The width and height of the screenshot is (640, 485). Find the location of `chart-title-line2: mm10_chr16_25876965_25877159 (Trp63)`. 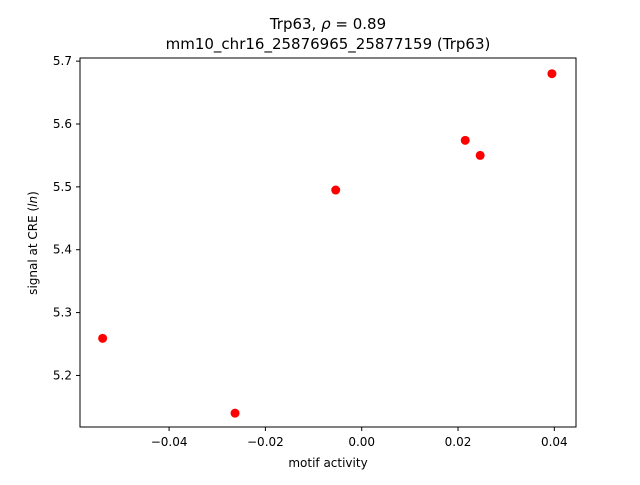

chart-title-line2: mm10_chr16_25876965_25877159 (Trp63) is located at coordinates (328, 44).